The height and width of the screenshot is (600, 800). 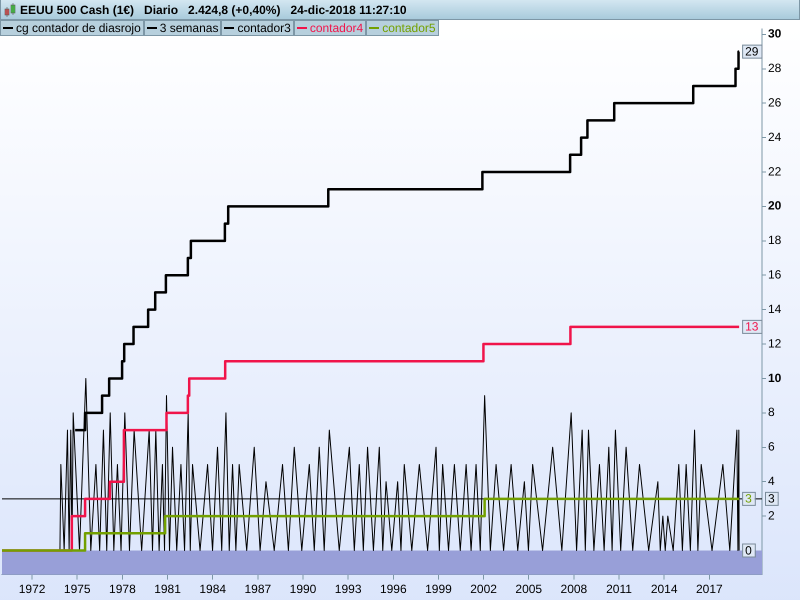 I want to click on x-tick-label: 1978, so click(x=122, y=589).